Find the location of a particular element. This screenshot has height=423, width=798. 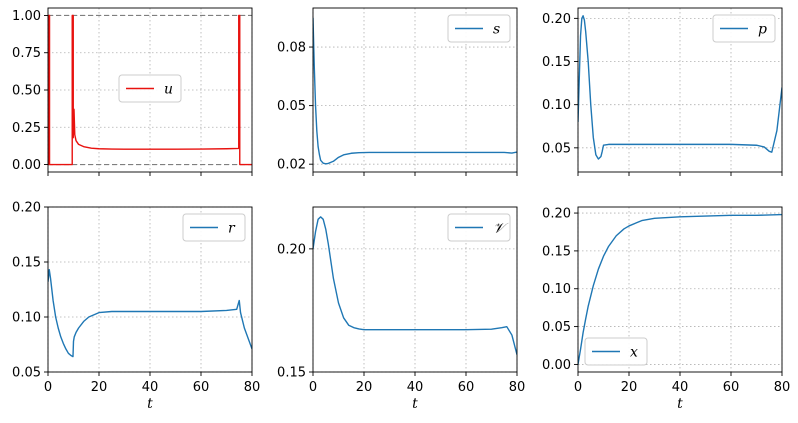

y-tick-label: 0.02 is located at coordinates (291, 165).